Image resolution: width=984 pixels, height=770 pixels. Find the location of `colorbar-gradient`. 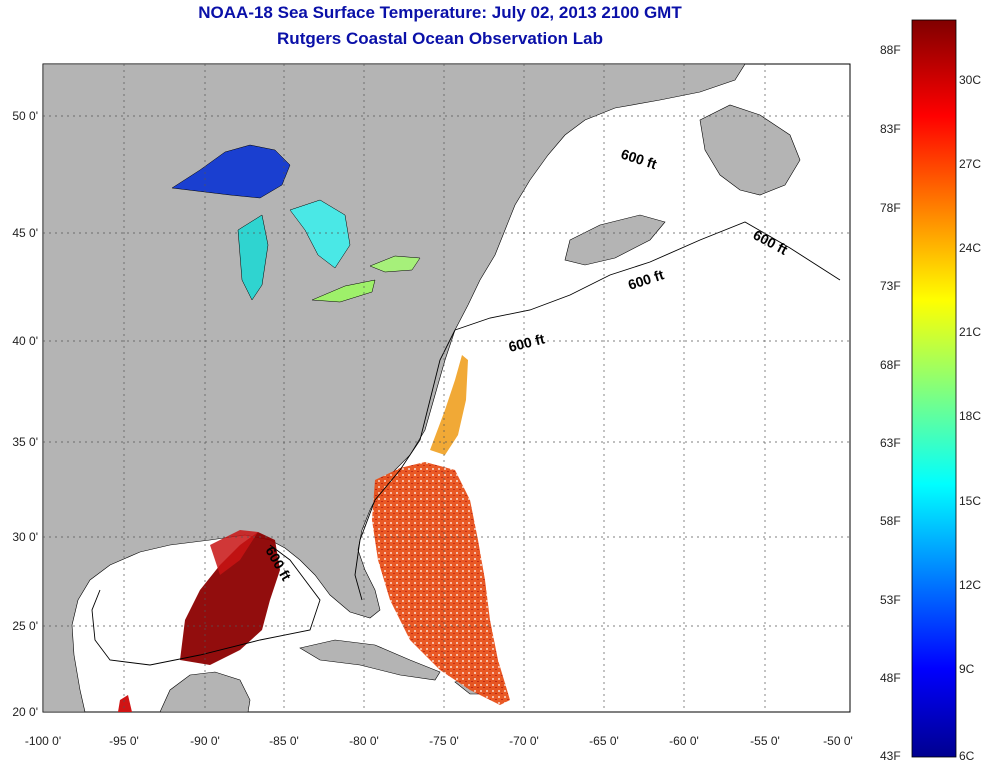

colorbar-gradient is located at coordinates (934, 388).